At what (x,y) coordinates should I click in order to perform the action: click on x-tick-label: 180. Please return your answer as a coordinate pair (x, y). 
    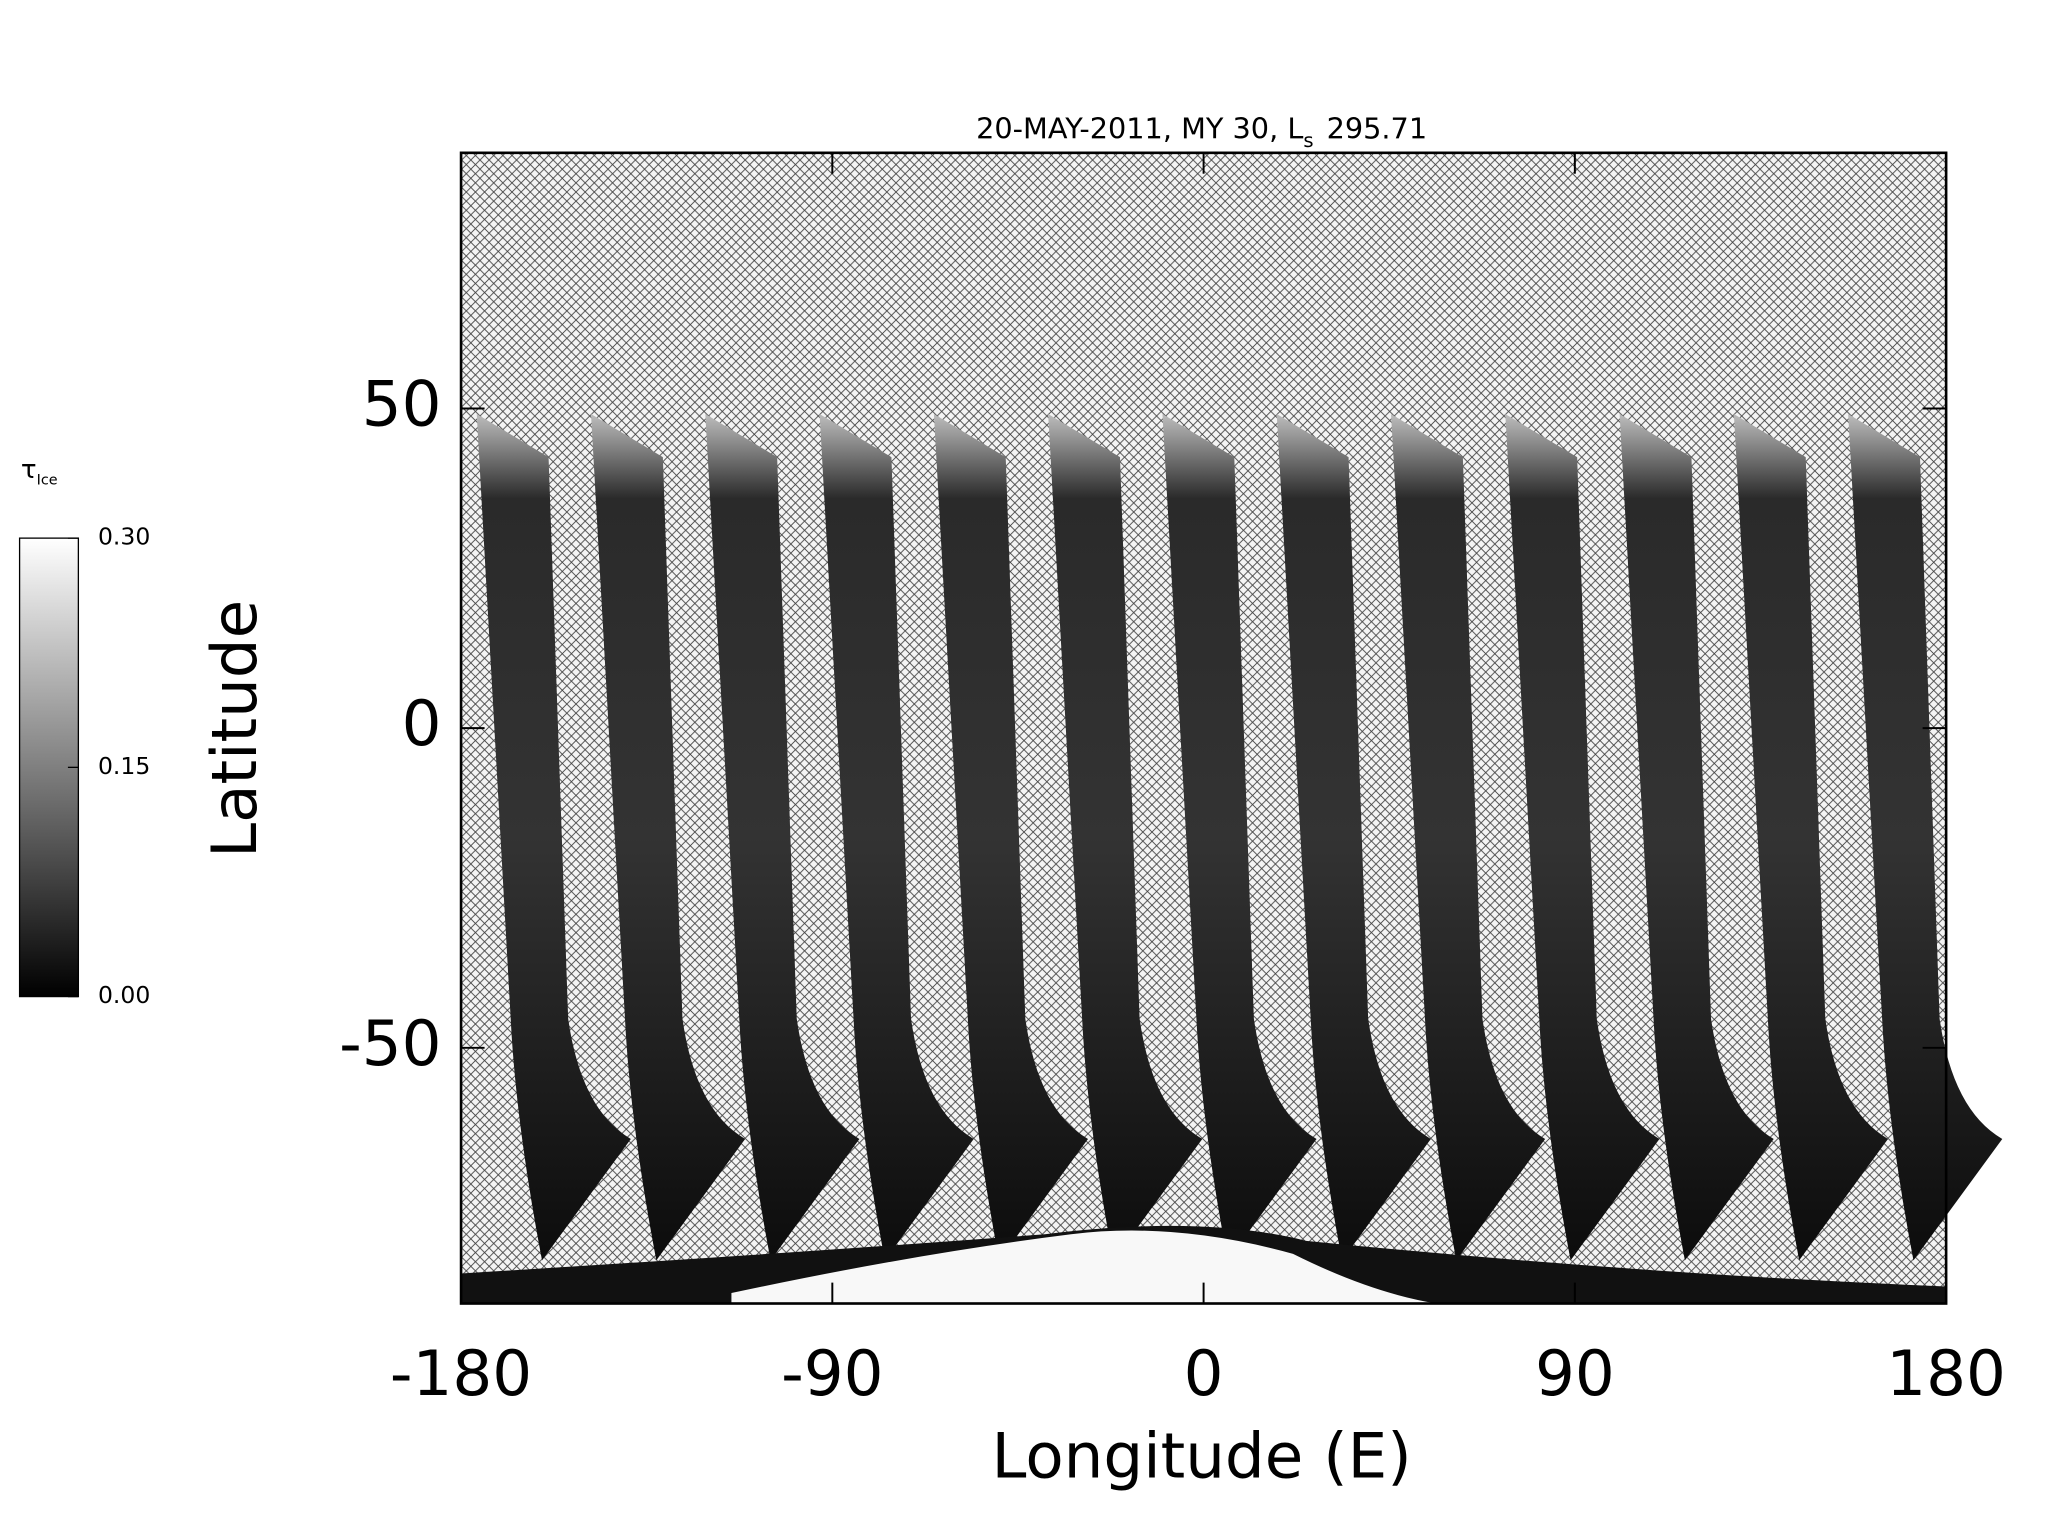
    Looking at the image, I should click on (1946, 1373).